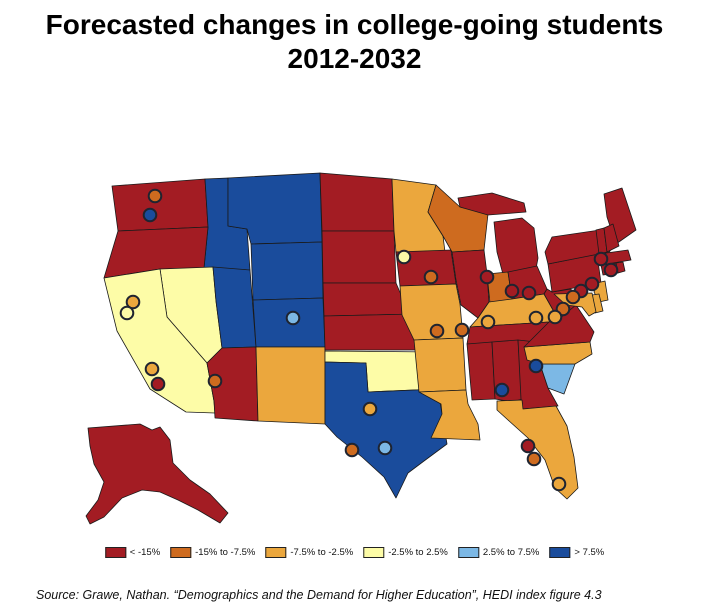  I want to click on state-NH, so click(611, 238).